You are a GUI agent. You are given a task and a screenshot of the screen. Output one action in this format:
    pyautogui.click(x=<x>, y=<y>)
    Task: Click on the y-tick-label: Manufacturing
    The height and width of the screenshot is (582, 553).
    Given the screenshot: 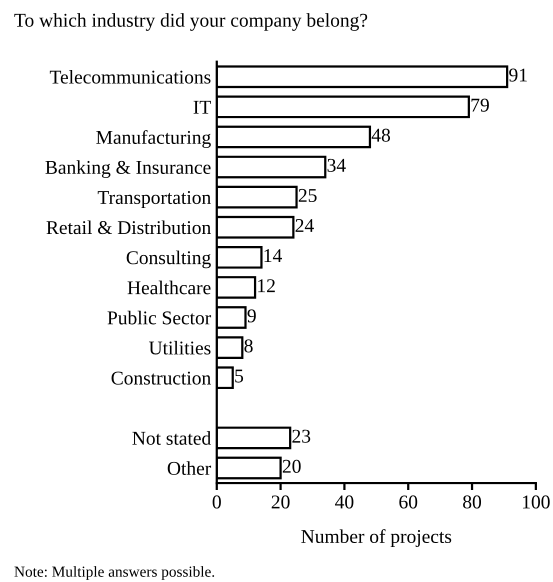 What is the action you would take?
    pyautogui.click(x=153, y=139)
    